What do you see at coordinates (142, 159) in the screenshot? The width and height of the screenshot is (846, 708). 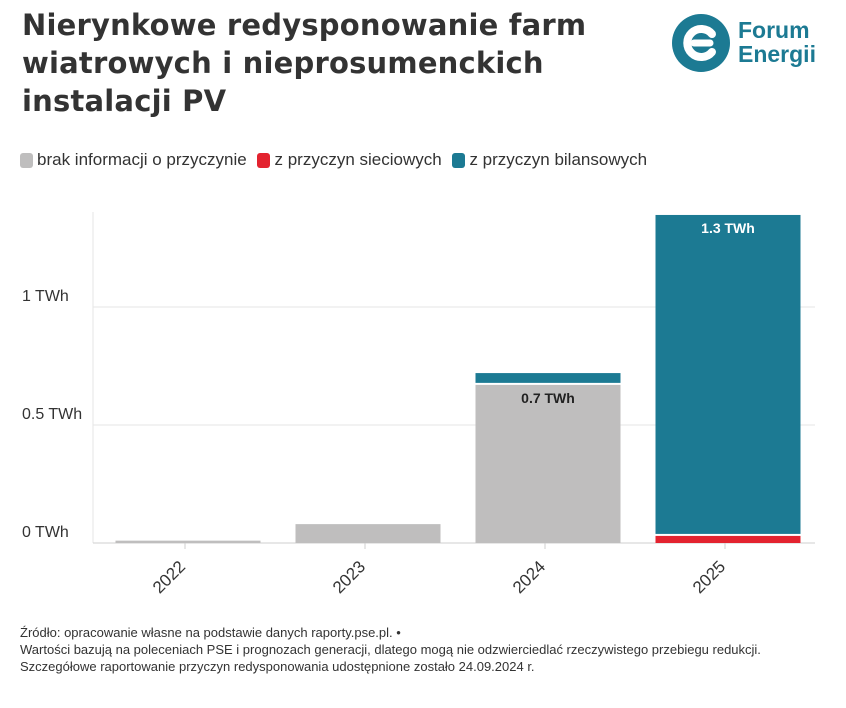 I see `legend-label-no-info: brak informacji o przyczynie` at bounding box center [142, 159].